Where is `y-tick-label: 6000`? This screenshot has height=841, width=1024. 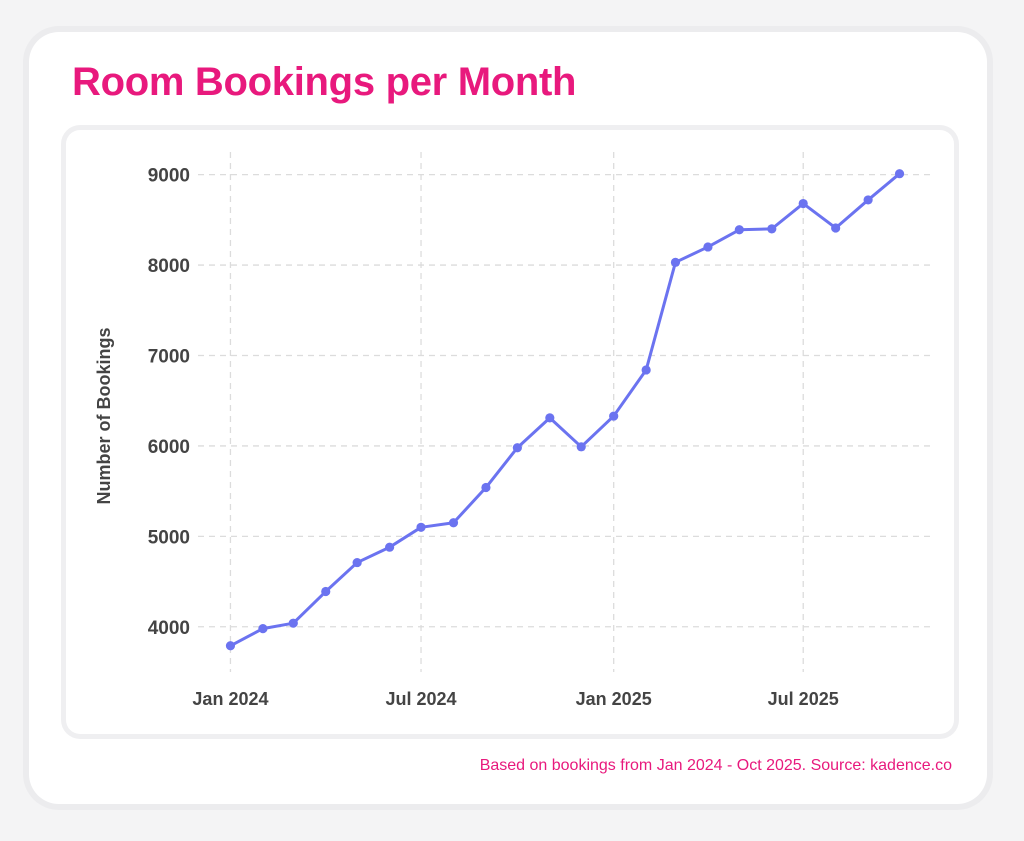 y-tick-label: 6000 is located at coordinates (169, 447).